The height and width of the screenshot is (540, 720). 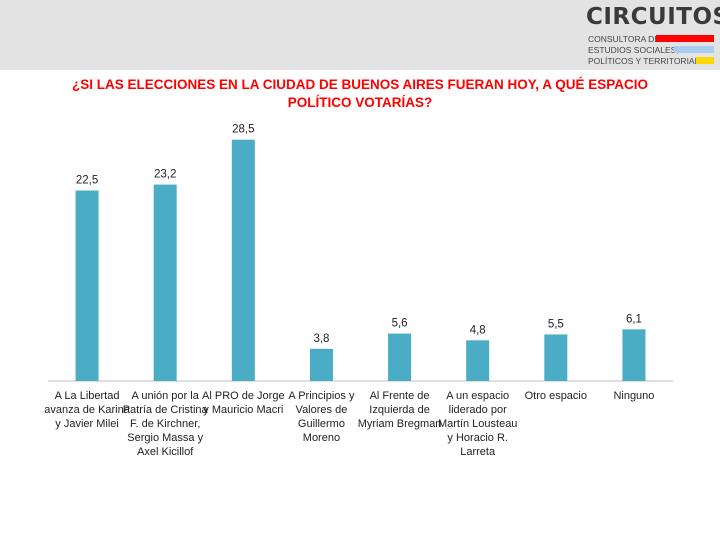 I want to click on category-label-5: Al Frente de Izquierda de Myriam Bregman, so click(x=399, y=410).